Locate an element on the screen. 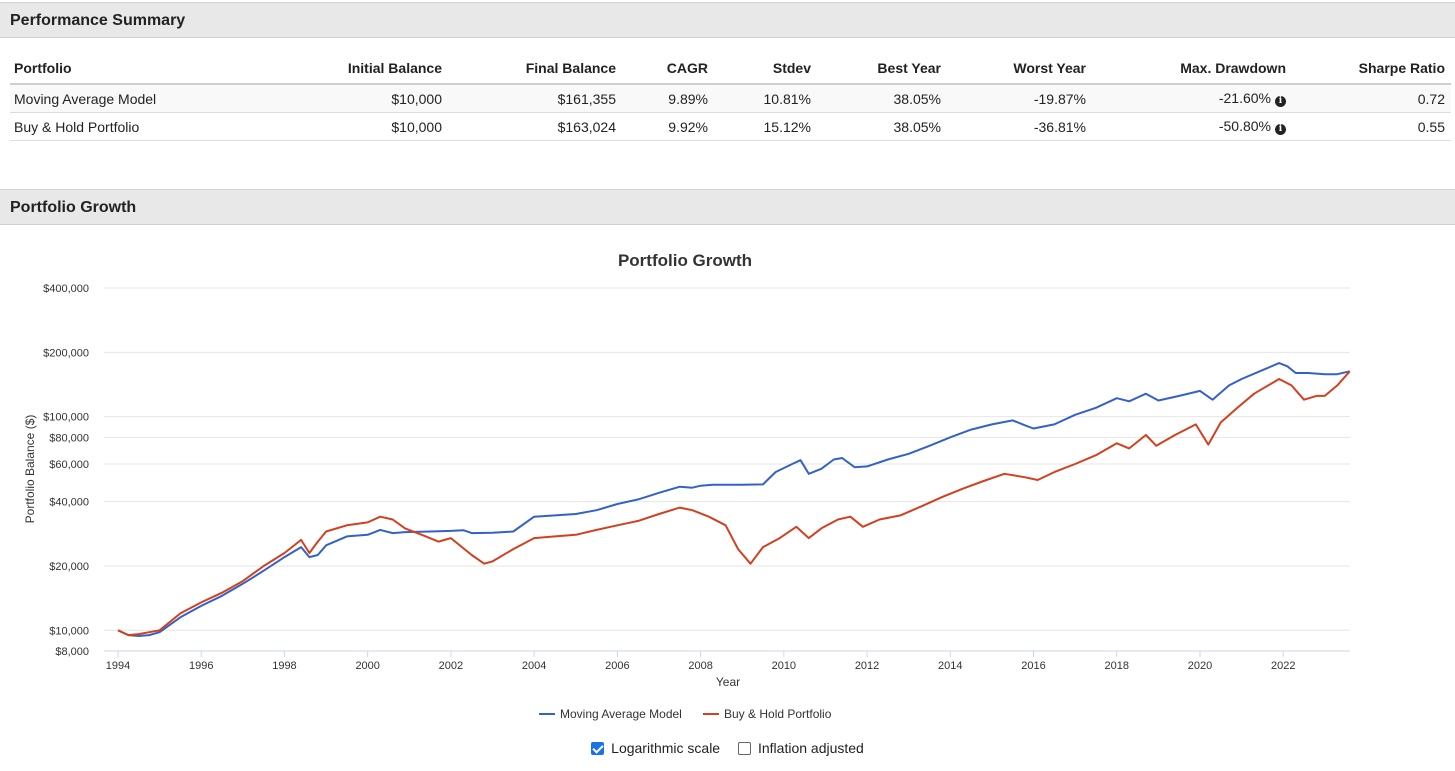  x-tick-label: 2008 is located at coordinates (700, 666).